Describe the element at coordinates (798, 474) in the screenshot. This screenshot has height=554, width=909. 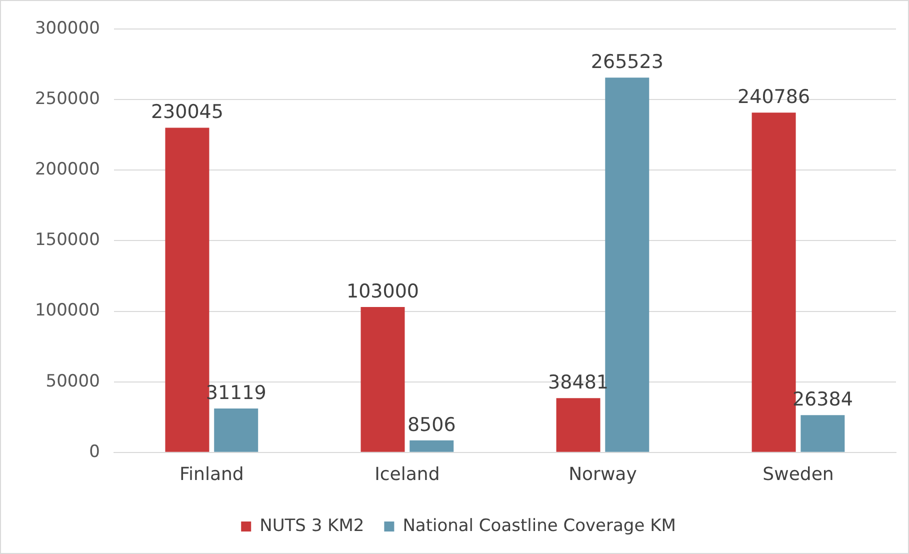
I see `x-tick-label: Sweden` at that location.